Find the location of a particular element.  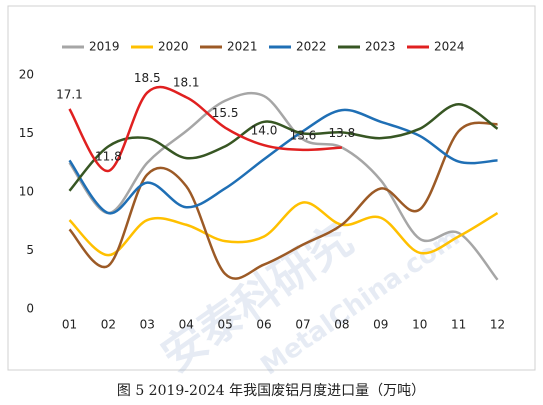

x-tick-label: 11 is located at coordinates (458, 325).